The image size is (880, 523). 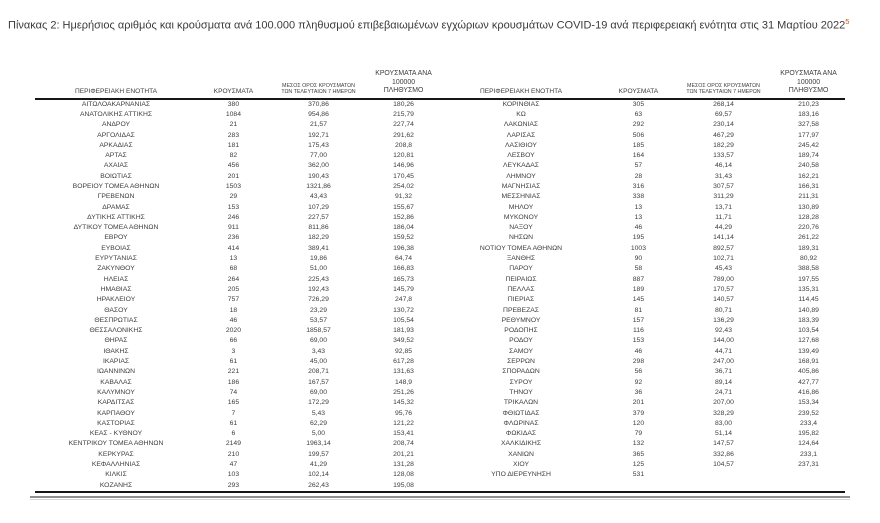 What do you see at coordinates (403, 166) in the screenshot?
I see `per100k-cell: 146,96` at bounding box center [403, 166].